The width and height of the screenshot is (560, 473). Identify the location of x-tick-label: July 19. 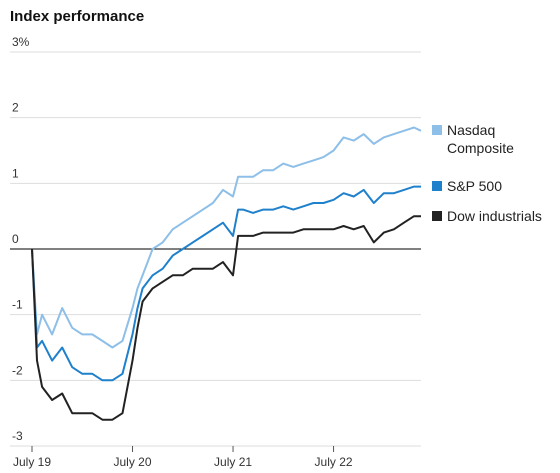
(32, 462).